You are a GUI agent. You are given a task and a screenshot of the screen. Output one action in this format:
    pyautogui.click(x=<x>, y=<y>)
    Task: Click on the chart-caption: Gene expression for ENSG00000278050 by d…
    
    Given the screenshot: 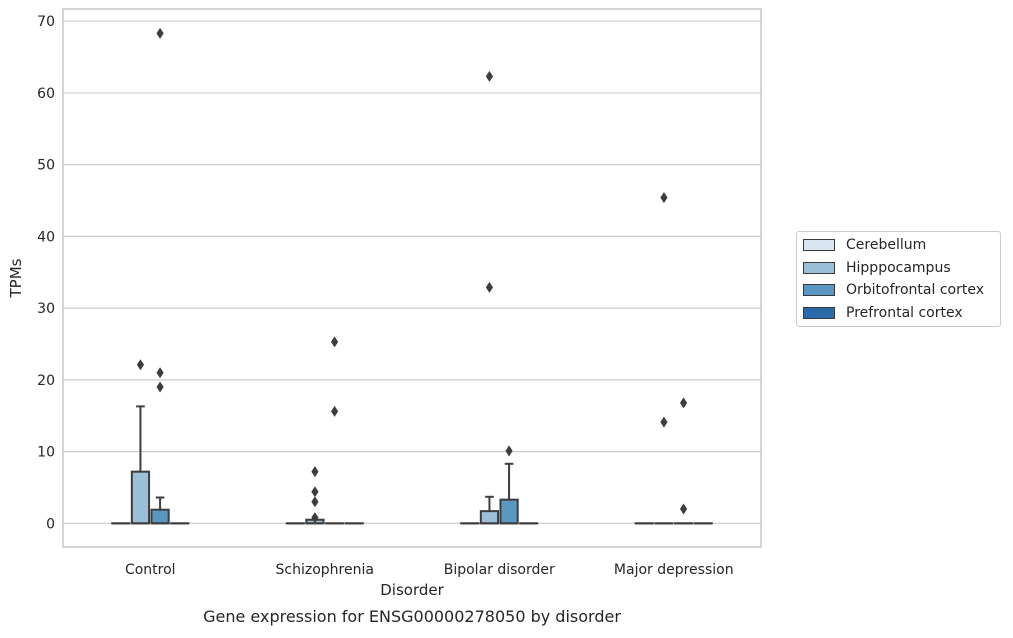 What is the action you would take?
    pyautogui.click(x=412, y=616)
    